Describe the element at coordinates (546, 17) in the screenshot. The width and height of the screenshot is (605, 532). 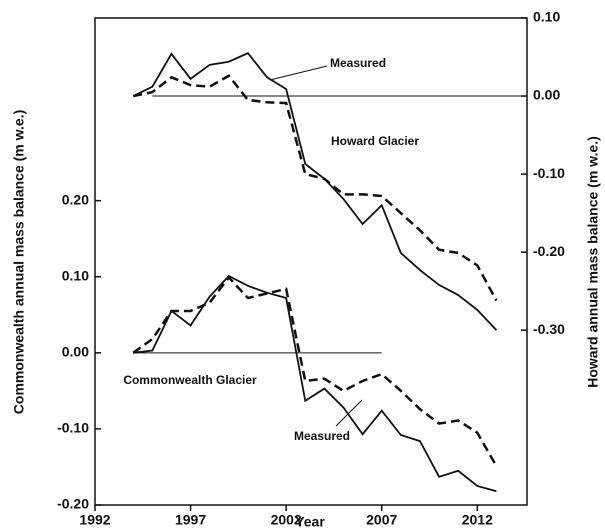
I see `y2-tick-label: 0.10` at that location.